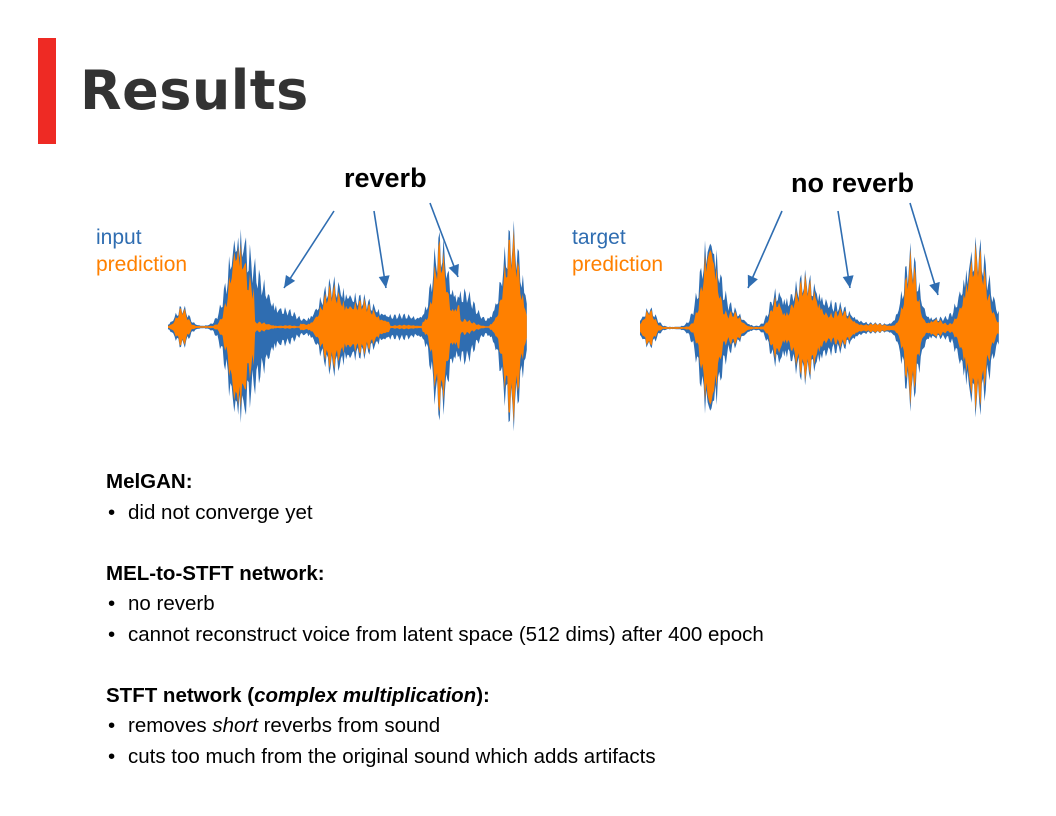  Describe the element at coordinates (47, 91) in the screenshot. I see `title-accent-bar` at that location.